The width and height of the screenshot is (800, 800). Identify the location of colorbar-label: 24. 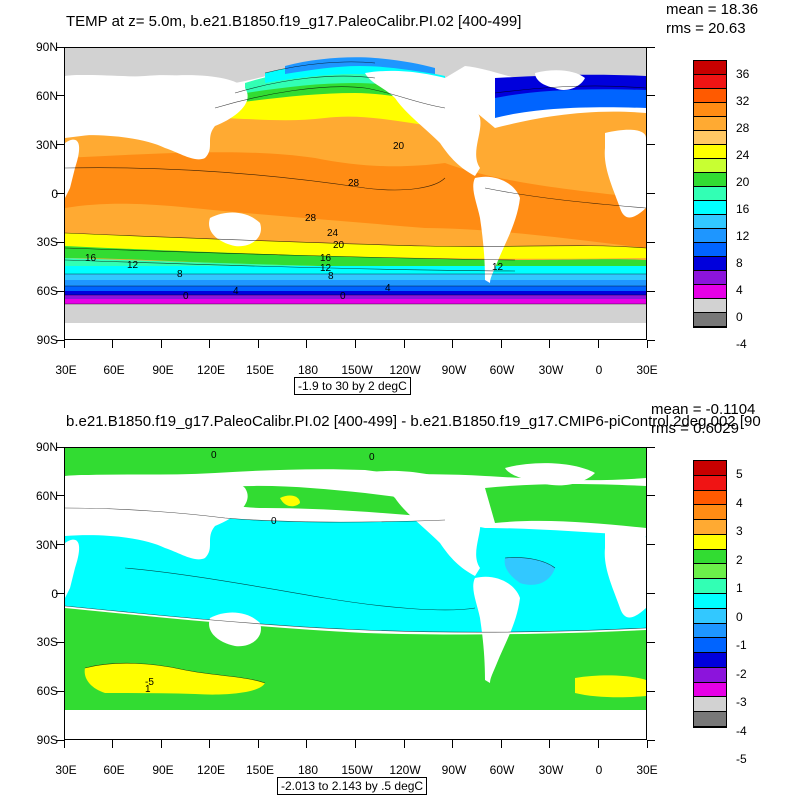
(743, 154).